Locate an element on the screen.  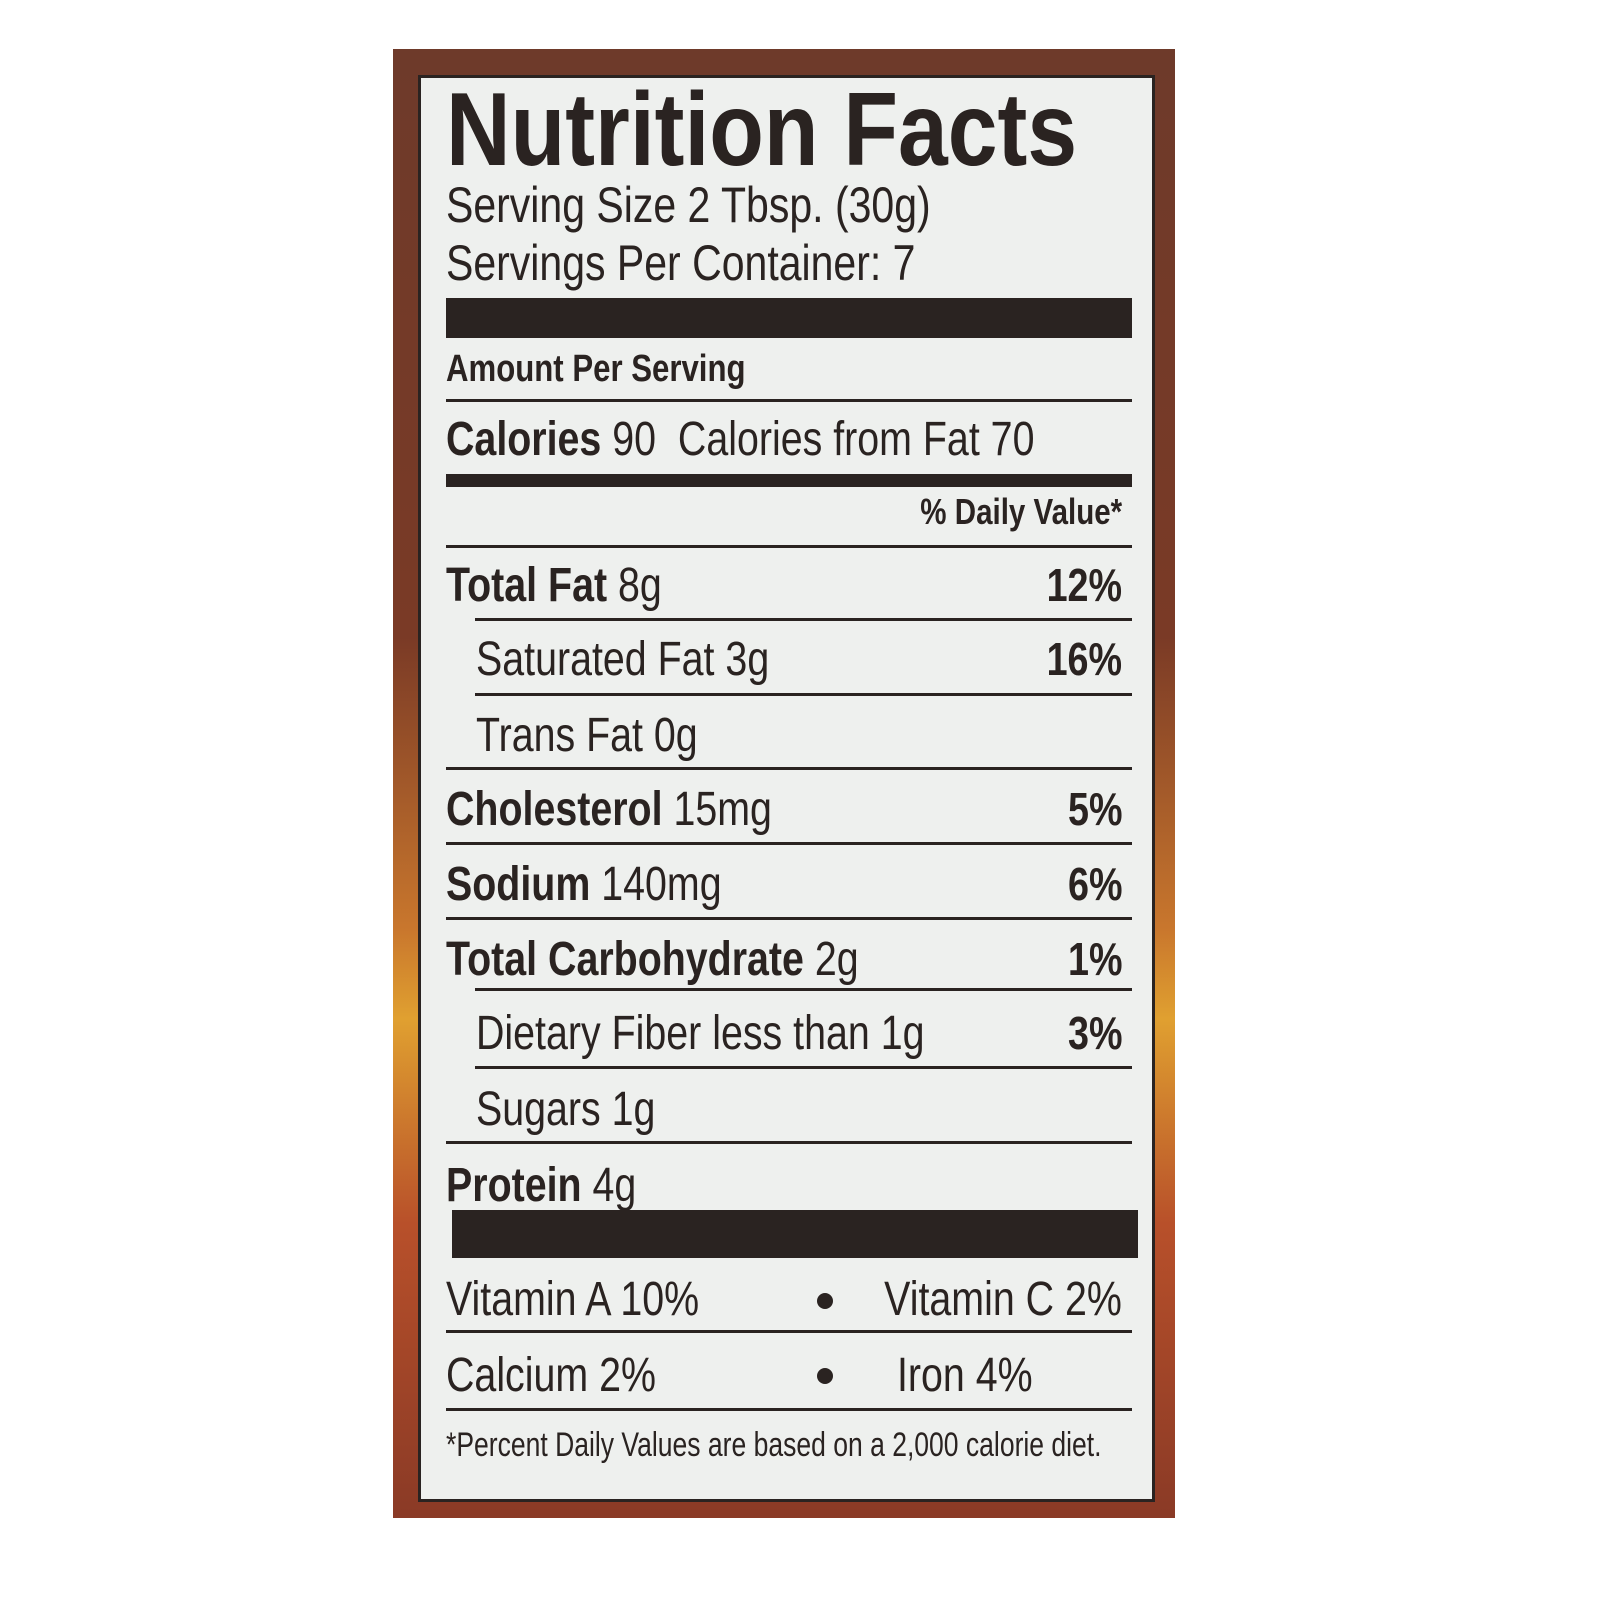
nutrient-daily-value: 5% is located at coordinates (1094, 809).